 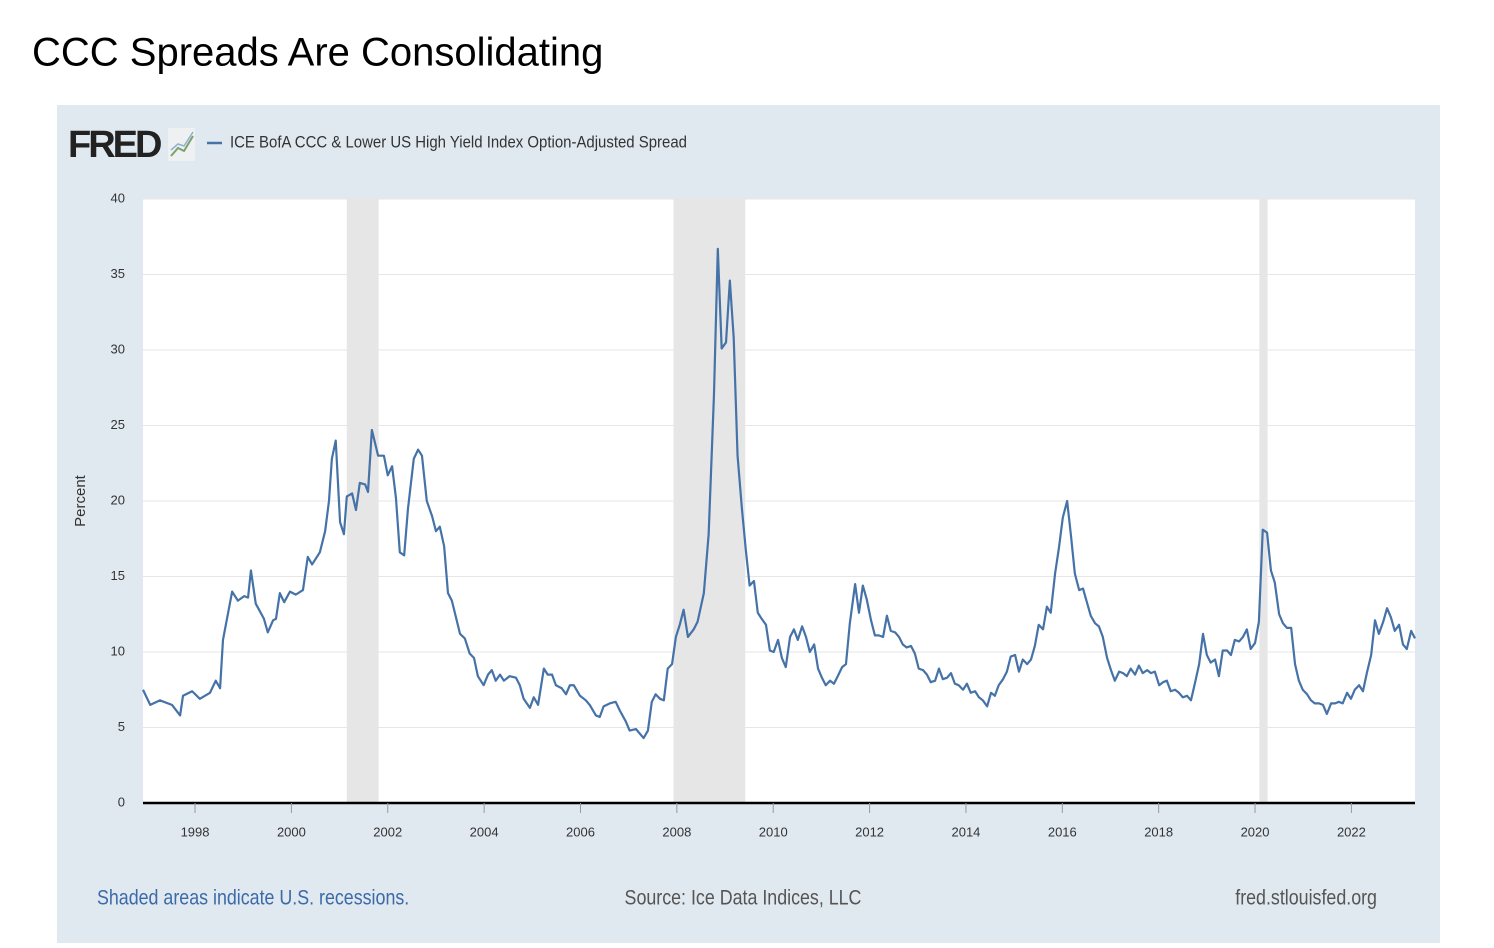 What do you see at coordinates (118, 424) in the screenshot?
I see `y-tick-label: 25` at bounding box center [118, 424].